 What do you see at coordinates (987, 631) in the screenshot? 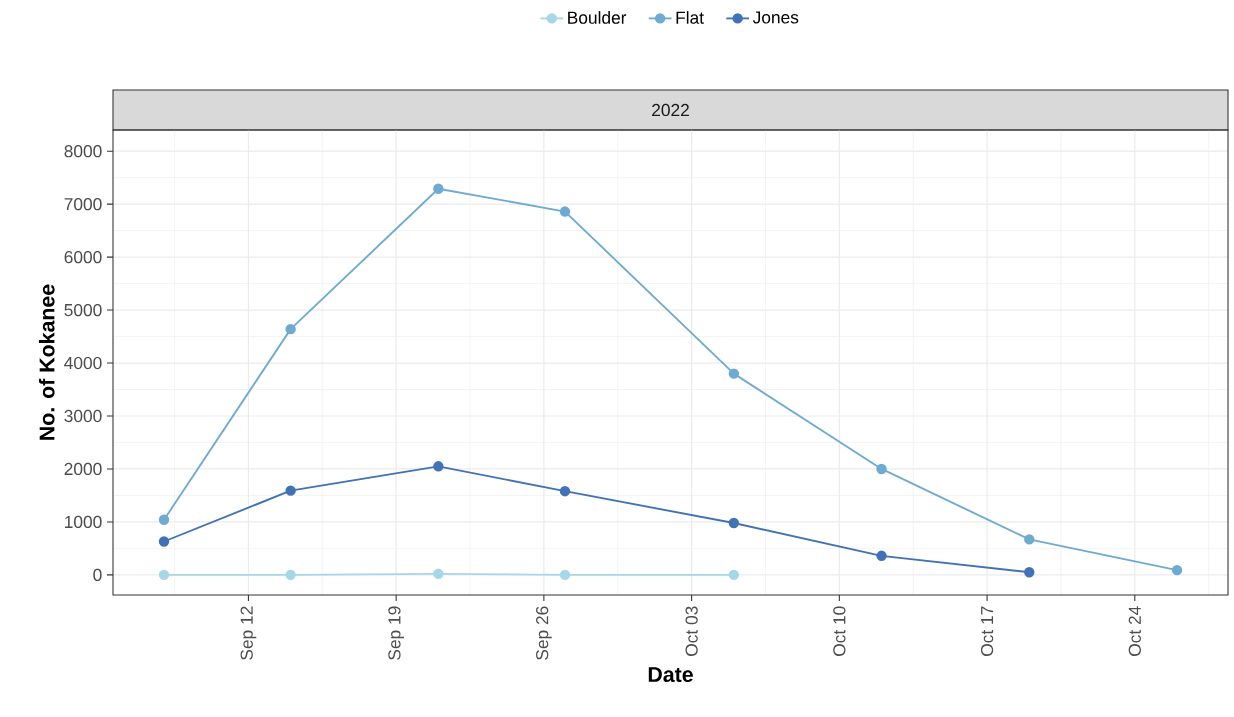
I see `x-tick-label: Oct 17` at bounding box center [987, 631].